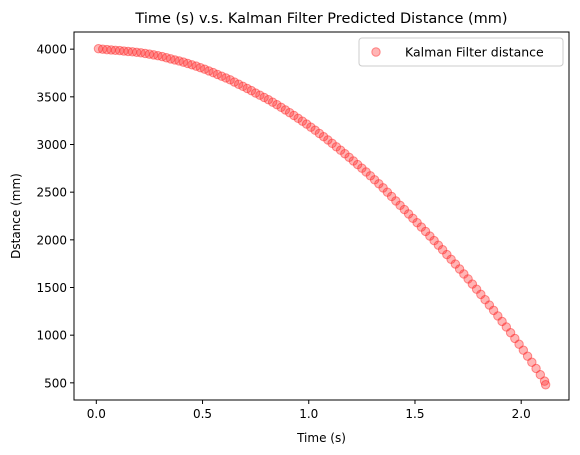 This screenshot has height=455, width=580. Describe the element at coordinates (414, 414) in the screenshot. I see `x-tick-label: 1.5` at that location.